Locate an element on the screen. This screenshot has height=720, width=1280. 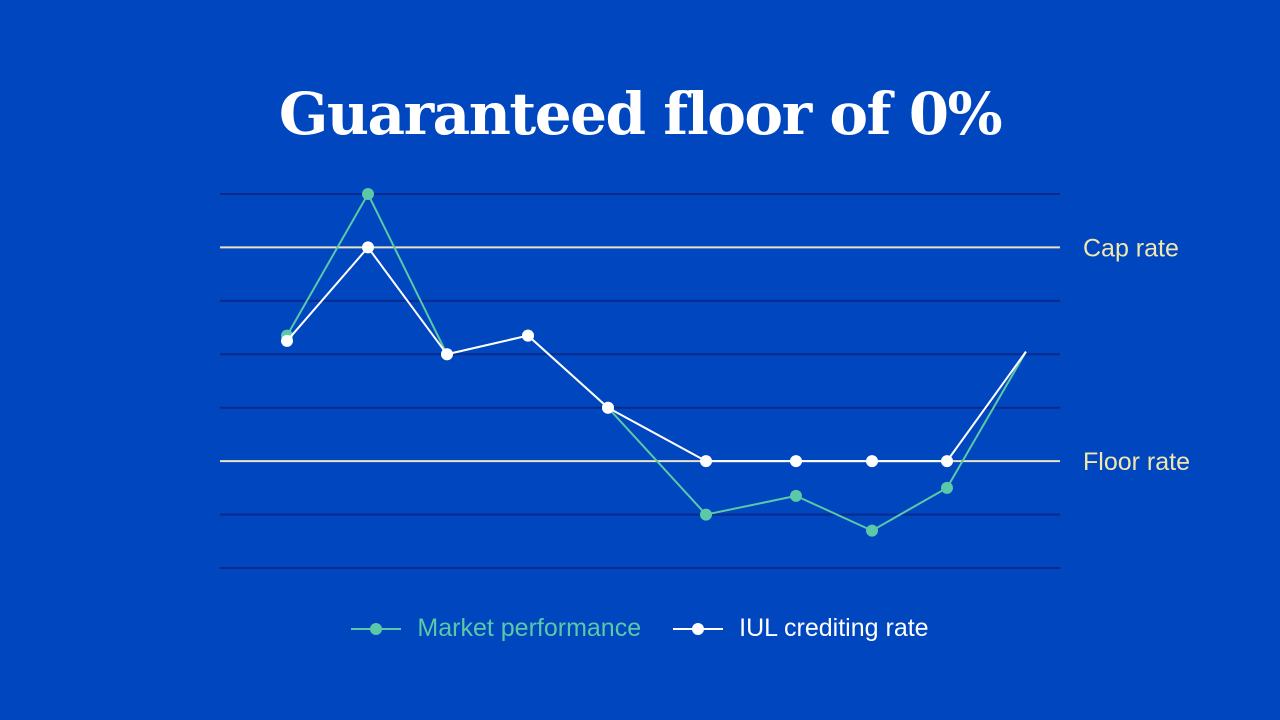
legend-swatch-iul is located at coordinates (698, 629).